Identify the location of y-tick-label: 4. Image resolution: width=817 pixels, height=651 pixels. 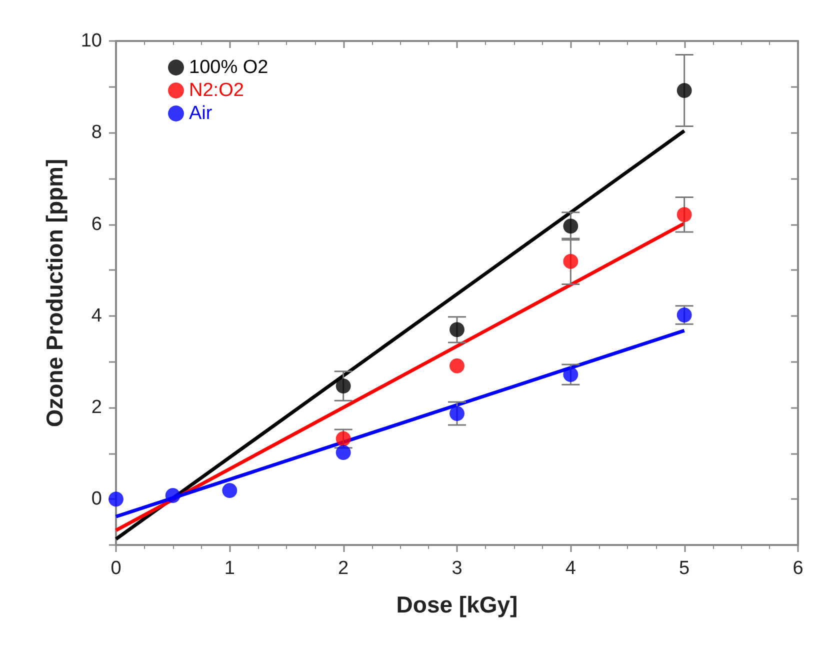
(96, 315).